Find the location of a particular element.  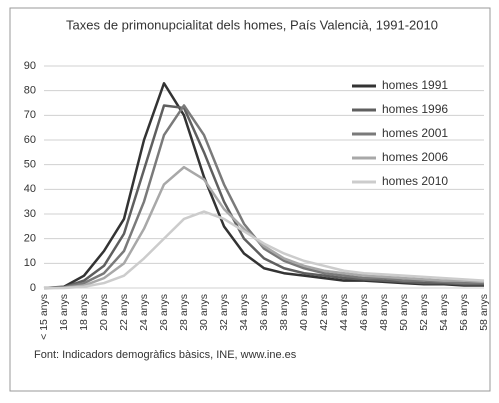

x-tick-label: 56 anys is located at coordinates (464, 312).